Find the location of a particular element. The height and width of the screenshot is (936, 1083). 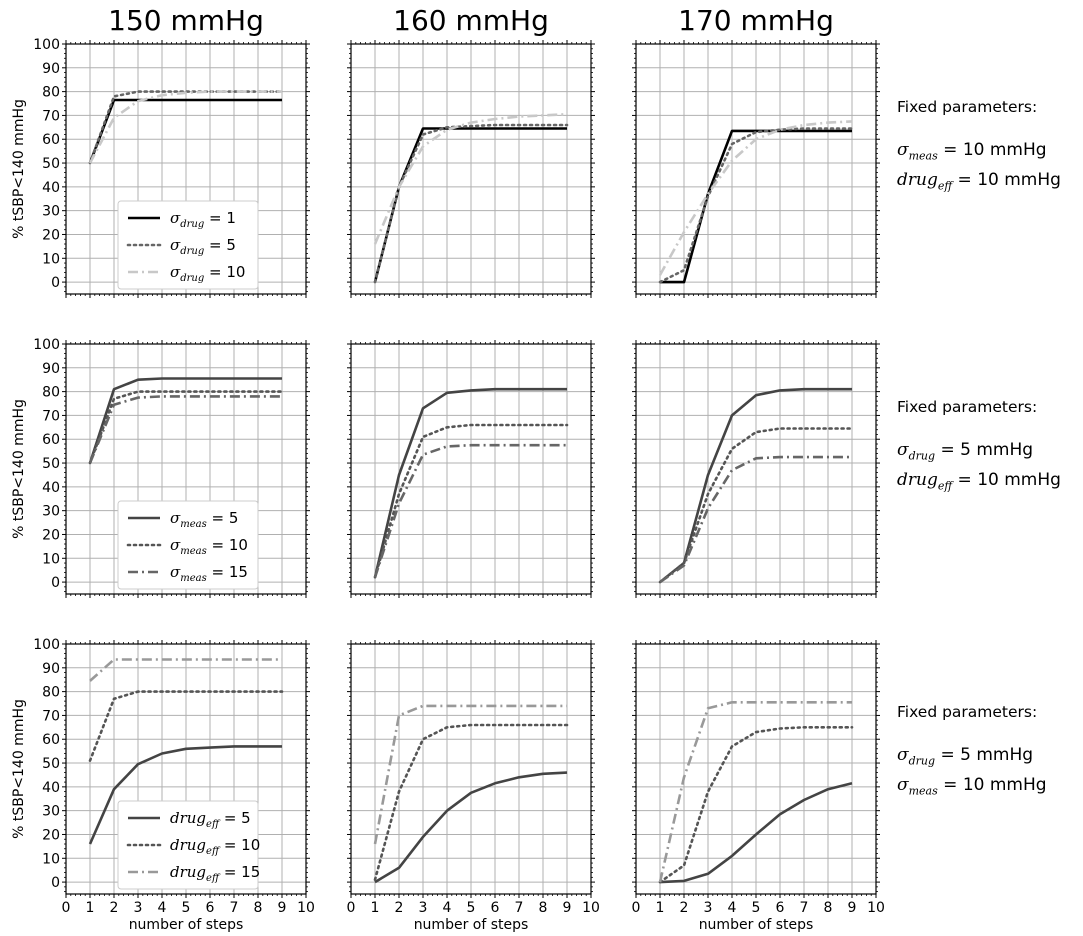

subplot-2-1: 0 1 2 3 4 5 6 7 8 9 10 number of steps is located at coordinates (473, 786).